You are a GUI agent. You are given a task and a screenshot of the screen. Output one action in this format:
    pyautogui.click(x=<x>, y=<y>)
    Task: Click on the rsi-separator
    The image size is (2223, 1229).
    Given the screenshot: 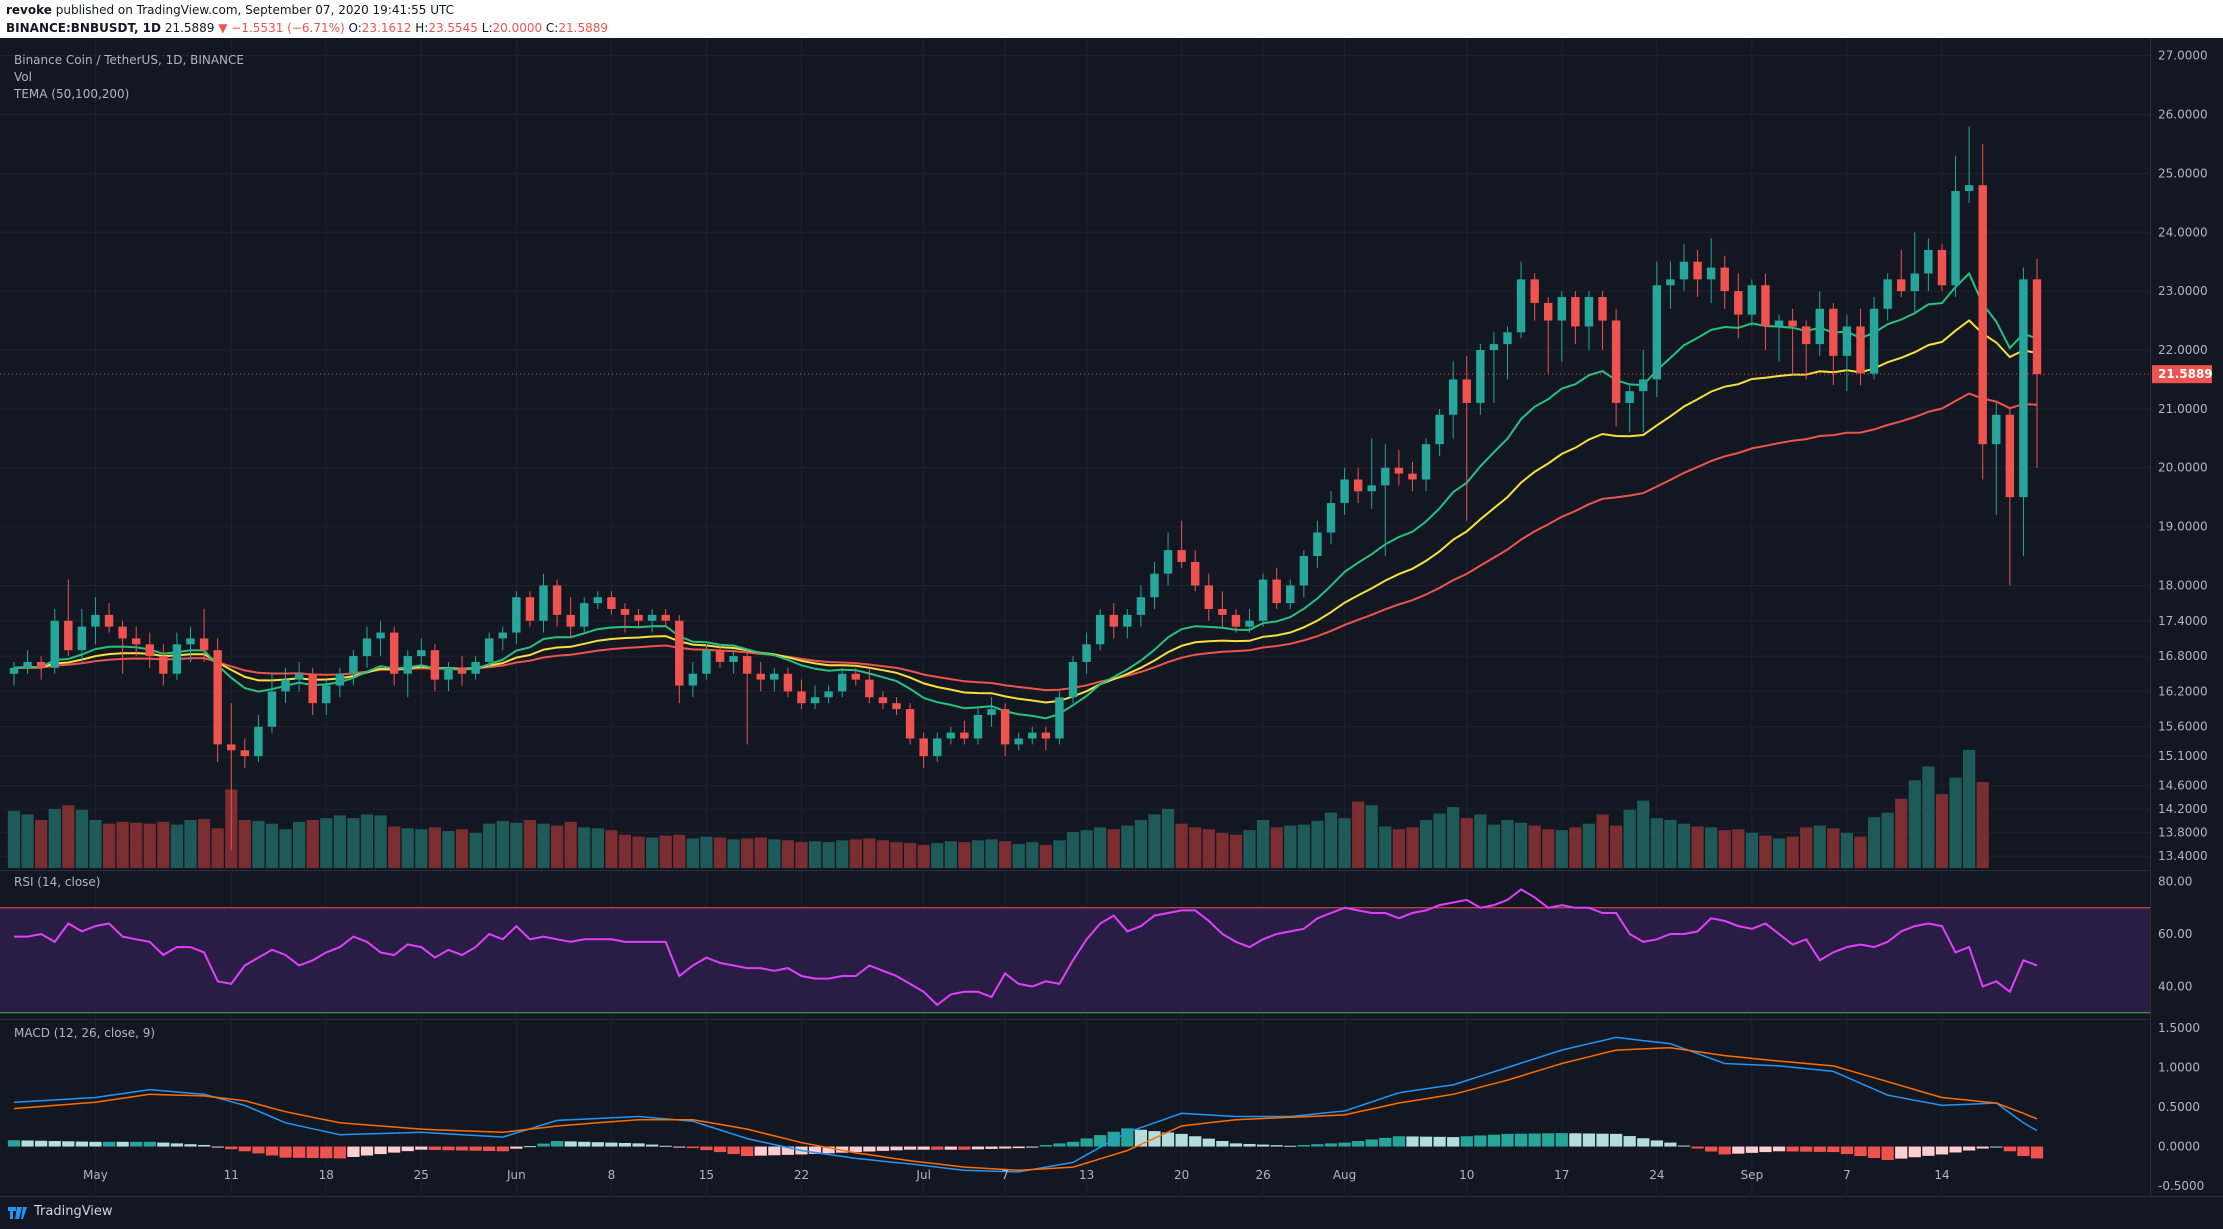 What is the action you would take?
    pyautogui.click(x=1075, y=870)
    